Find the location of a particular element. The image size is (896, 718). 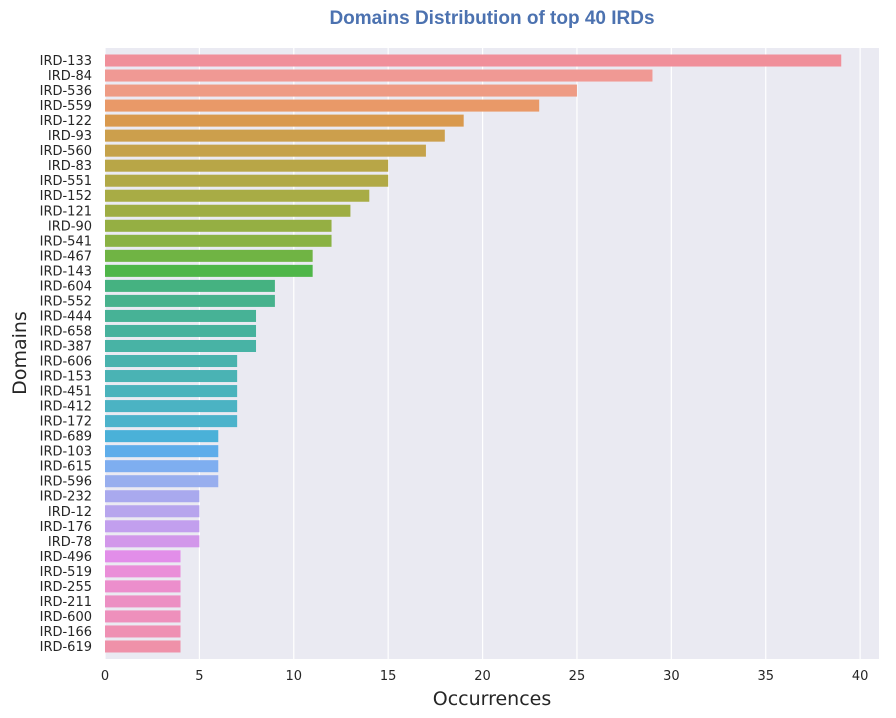

x-tick-label: 20 is located at coordinates (482, 676).